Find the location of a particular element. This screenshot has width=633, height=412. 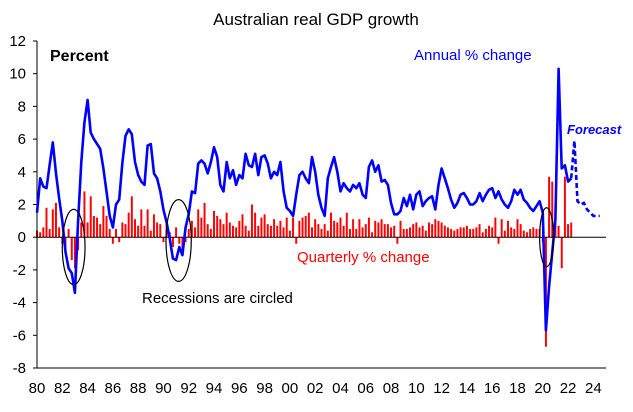

x-tick-label: 06 is located at coordinates (365, 388).